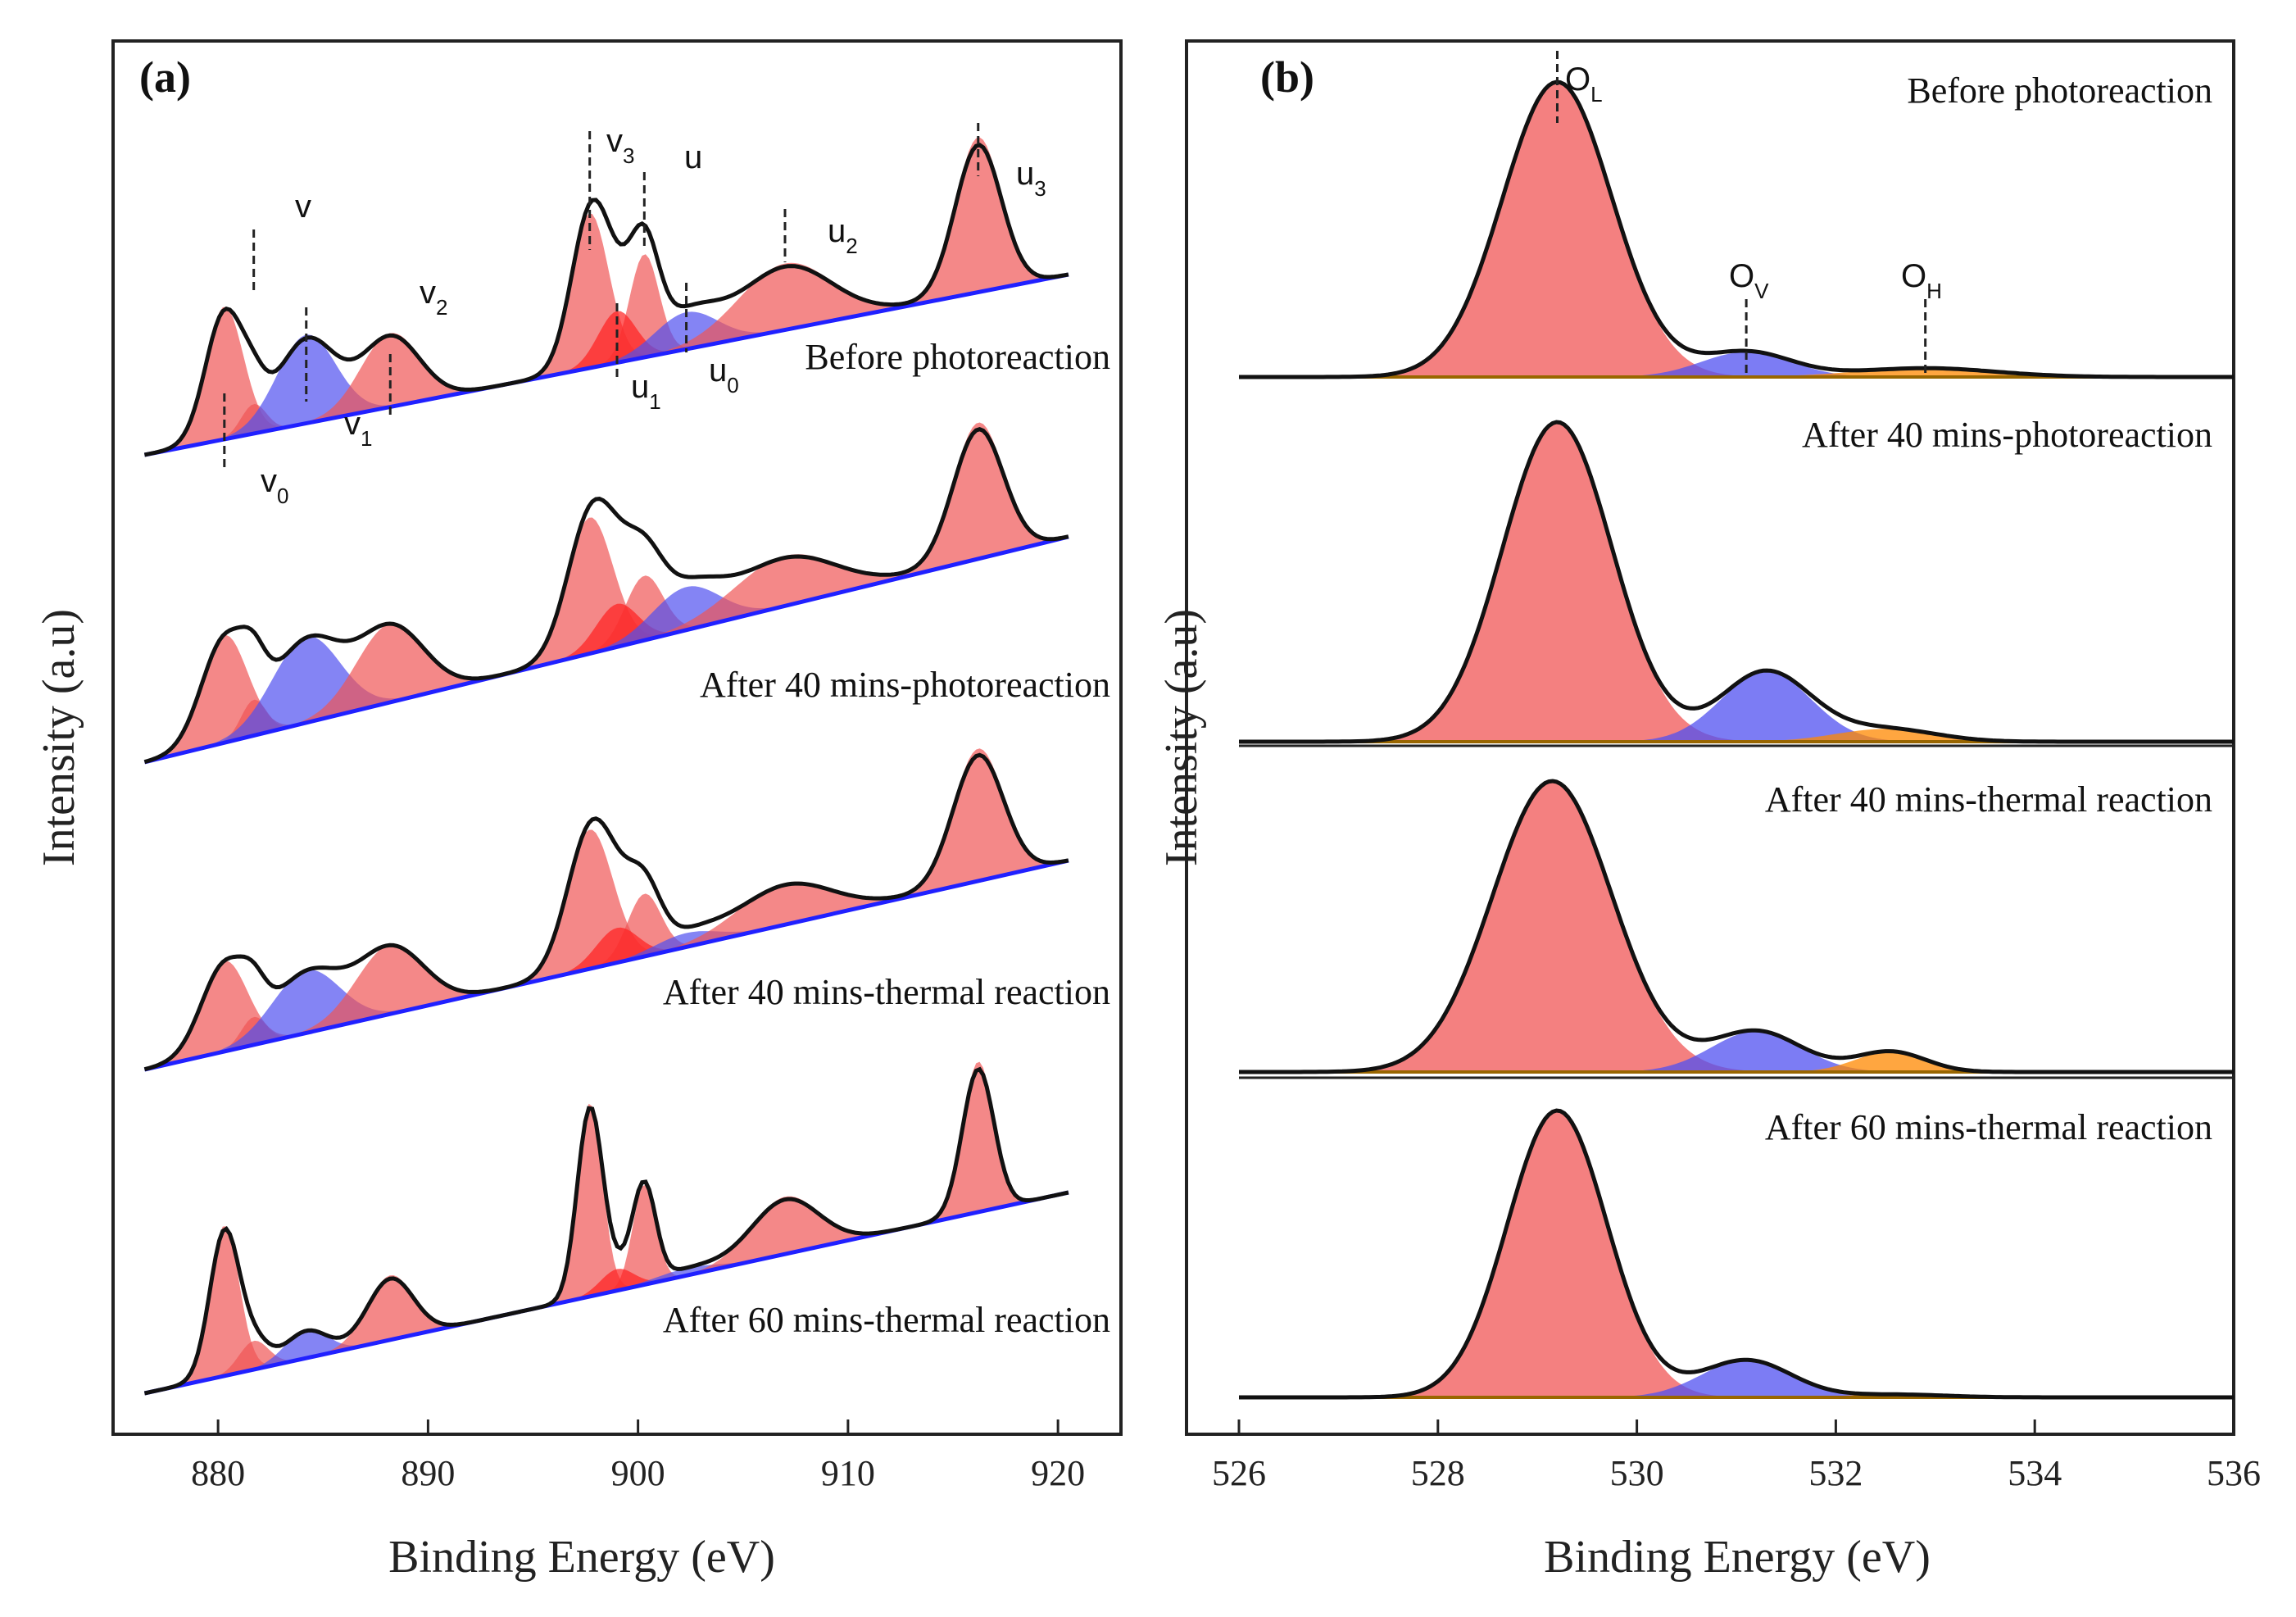 The width and height of the screenshot is (2296, 1617). I want to click on peak-label-b-2: OH, so click(1921, 280).